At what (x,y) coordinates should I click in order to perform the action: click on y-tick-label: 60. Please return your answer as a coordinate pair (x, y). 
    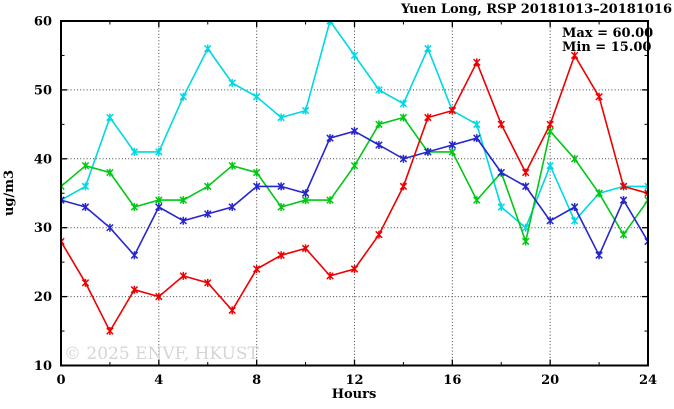
    Looking at the image, I should click on (43, 22).